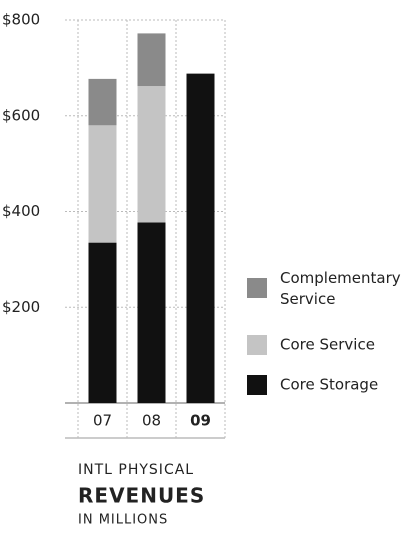  Describe the element at coordinates (21, 307) in the screenshot. I see `y-tick-label: $200` at that location.